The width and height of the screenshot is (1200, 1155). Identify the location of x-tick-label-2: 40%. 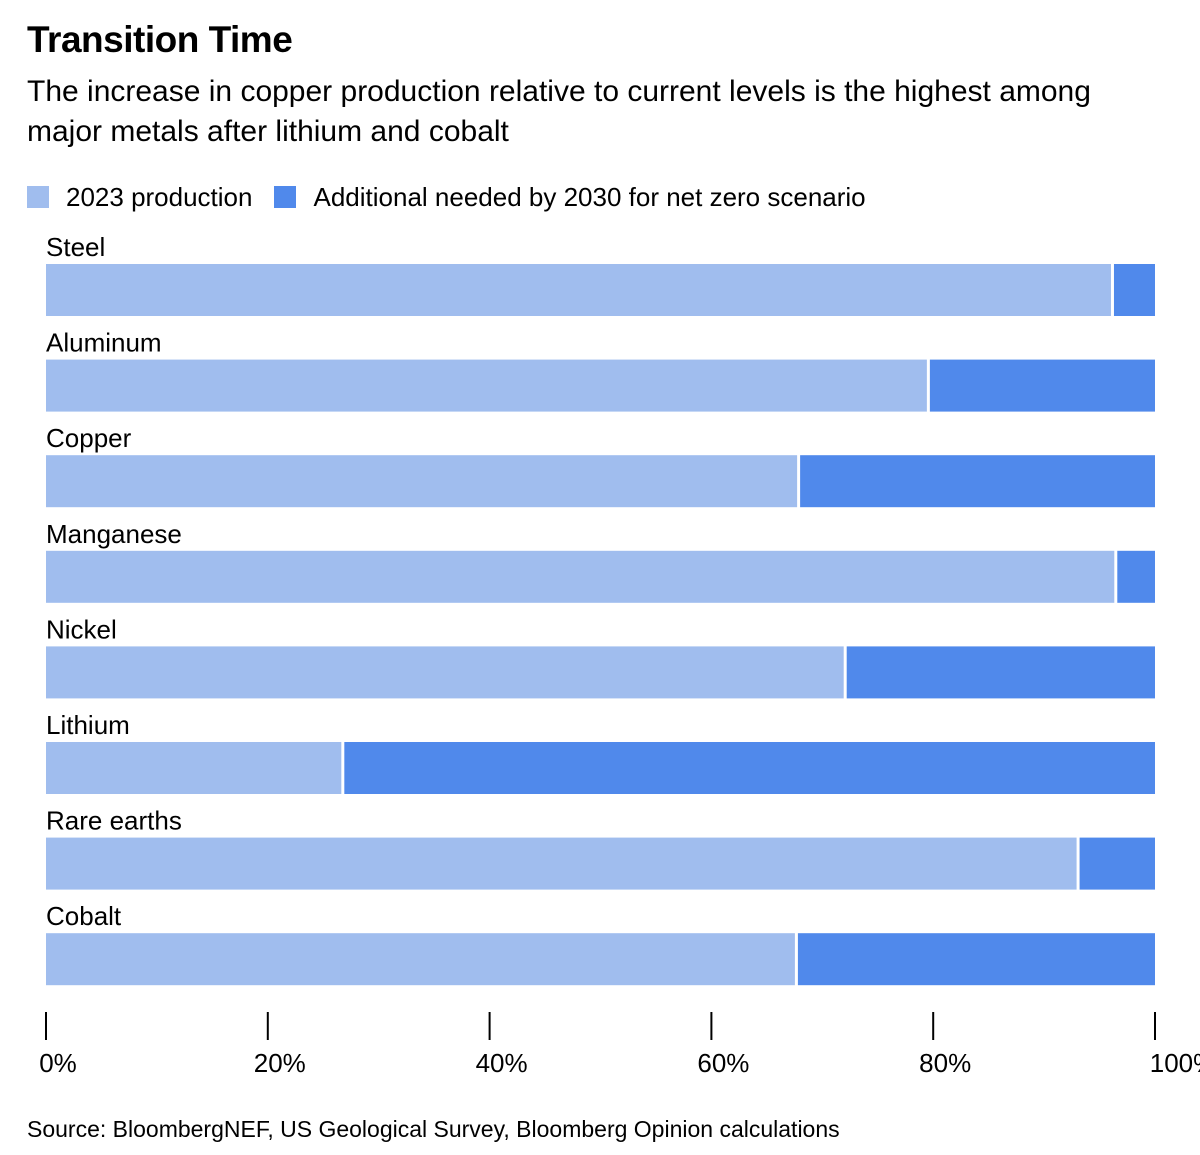
(502, 1063).